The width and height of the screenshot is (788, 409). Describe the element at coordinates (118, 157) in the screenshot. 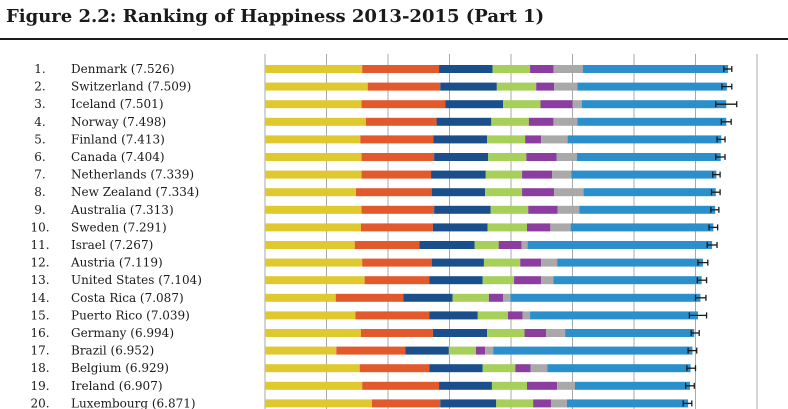

I see `country-label: Canada (7.404)` at that location.